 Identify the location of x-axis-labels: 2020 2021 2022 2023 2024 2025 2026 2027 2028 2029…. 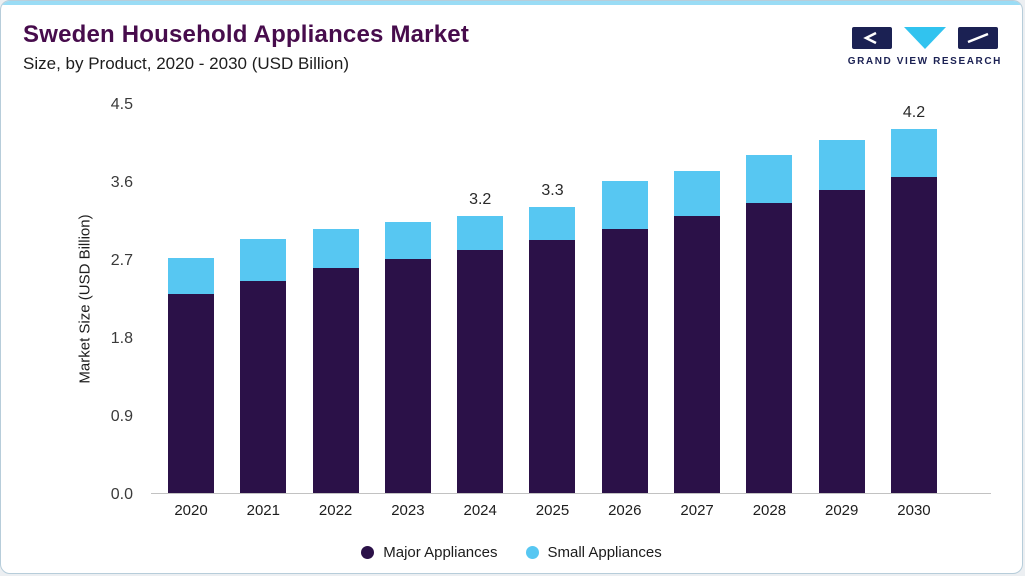
(571, 510).